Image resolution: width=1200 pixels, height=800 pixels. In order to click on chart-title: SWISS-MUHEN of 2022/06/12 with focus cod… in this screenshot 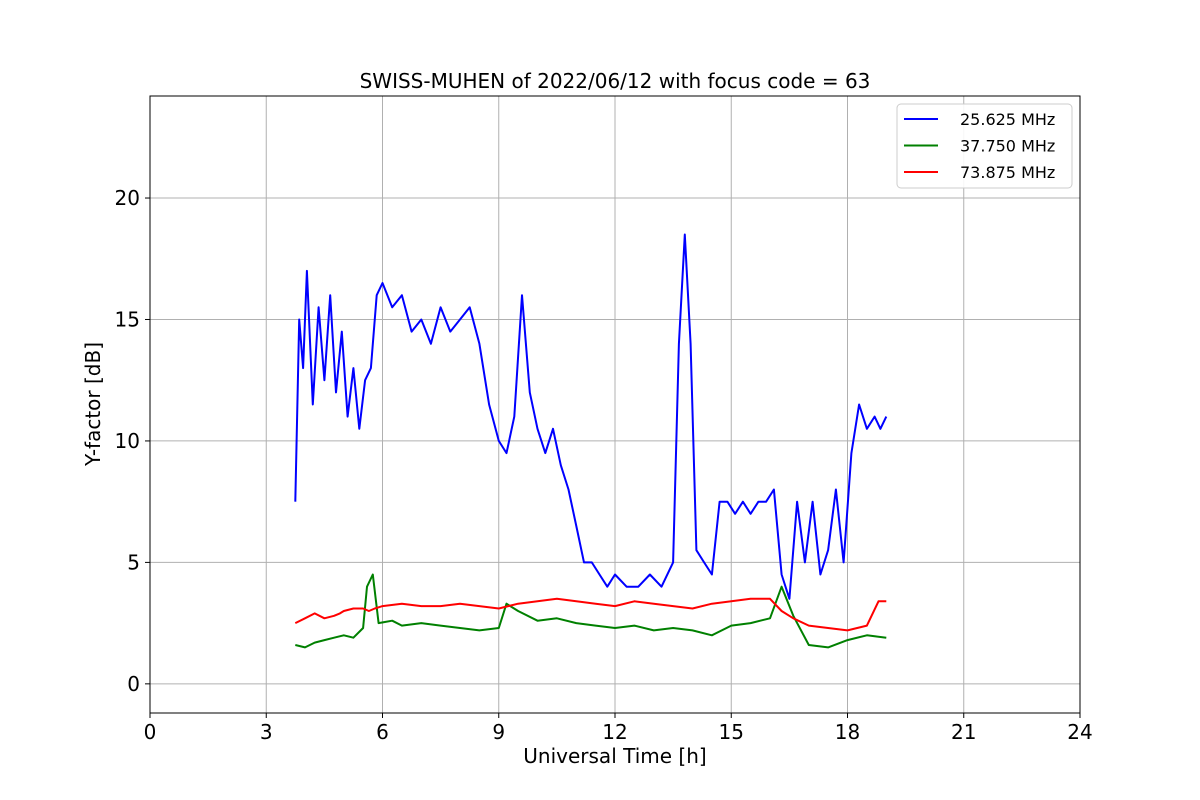, I will do `click(615, 81)`.